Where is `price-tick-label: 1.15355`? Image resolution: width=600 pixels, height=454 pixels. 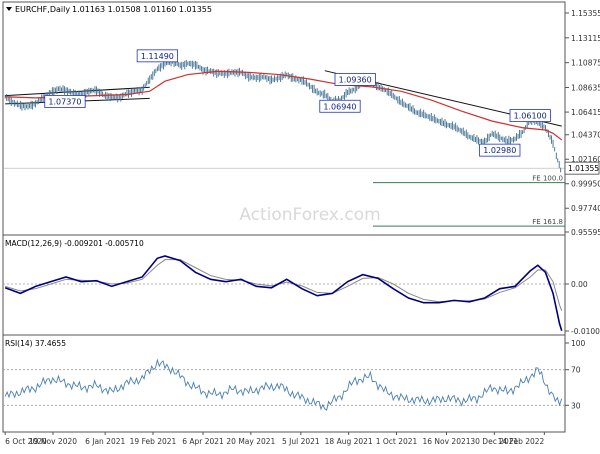 price-tick-label: 1.15355 is located at coordinates (585, 13).